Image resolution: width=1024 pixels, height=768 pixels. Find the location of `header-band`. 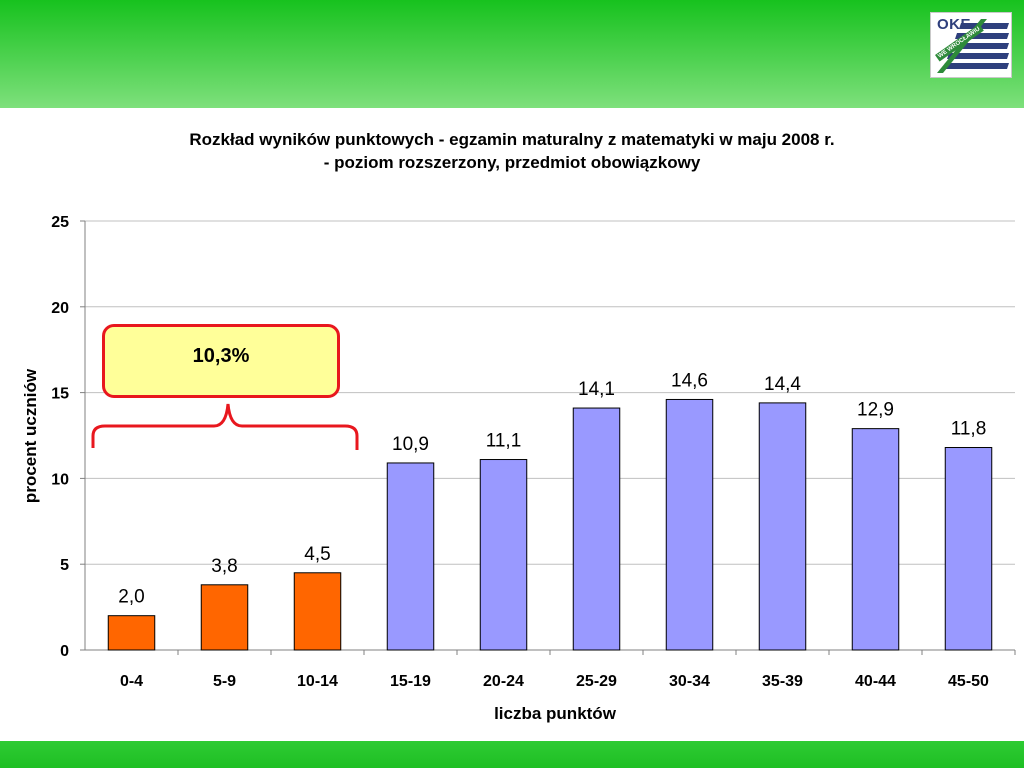

header-band is located at coordinates (512, 54).